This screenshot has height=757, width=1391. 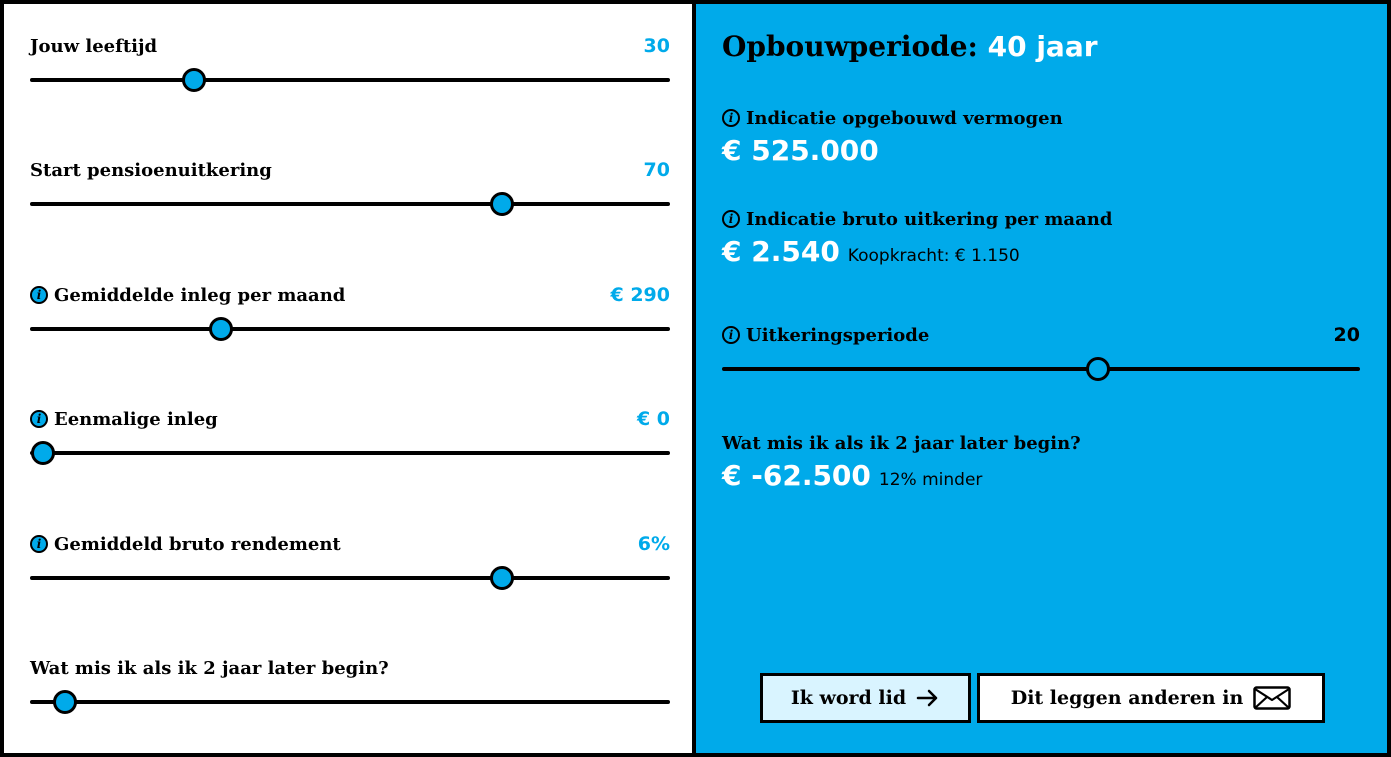 I want to click on slider-return-thumb, so click(x=502, y=578).